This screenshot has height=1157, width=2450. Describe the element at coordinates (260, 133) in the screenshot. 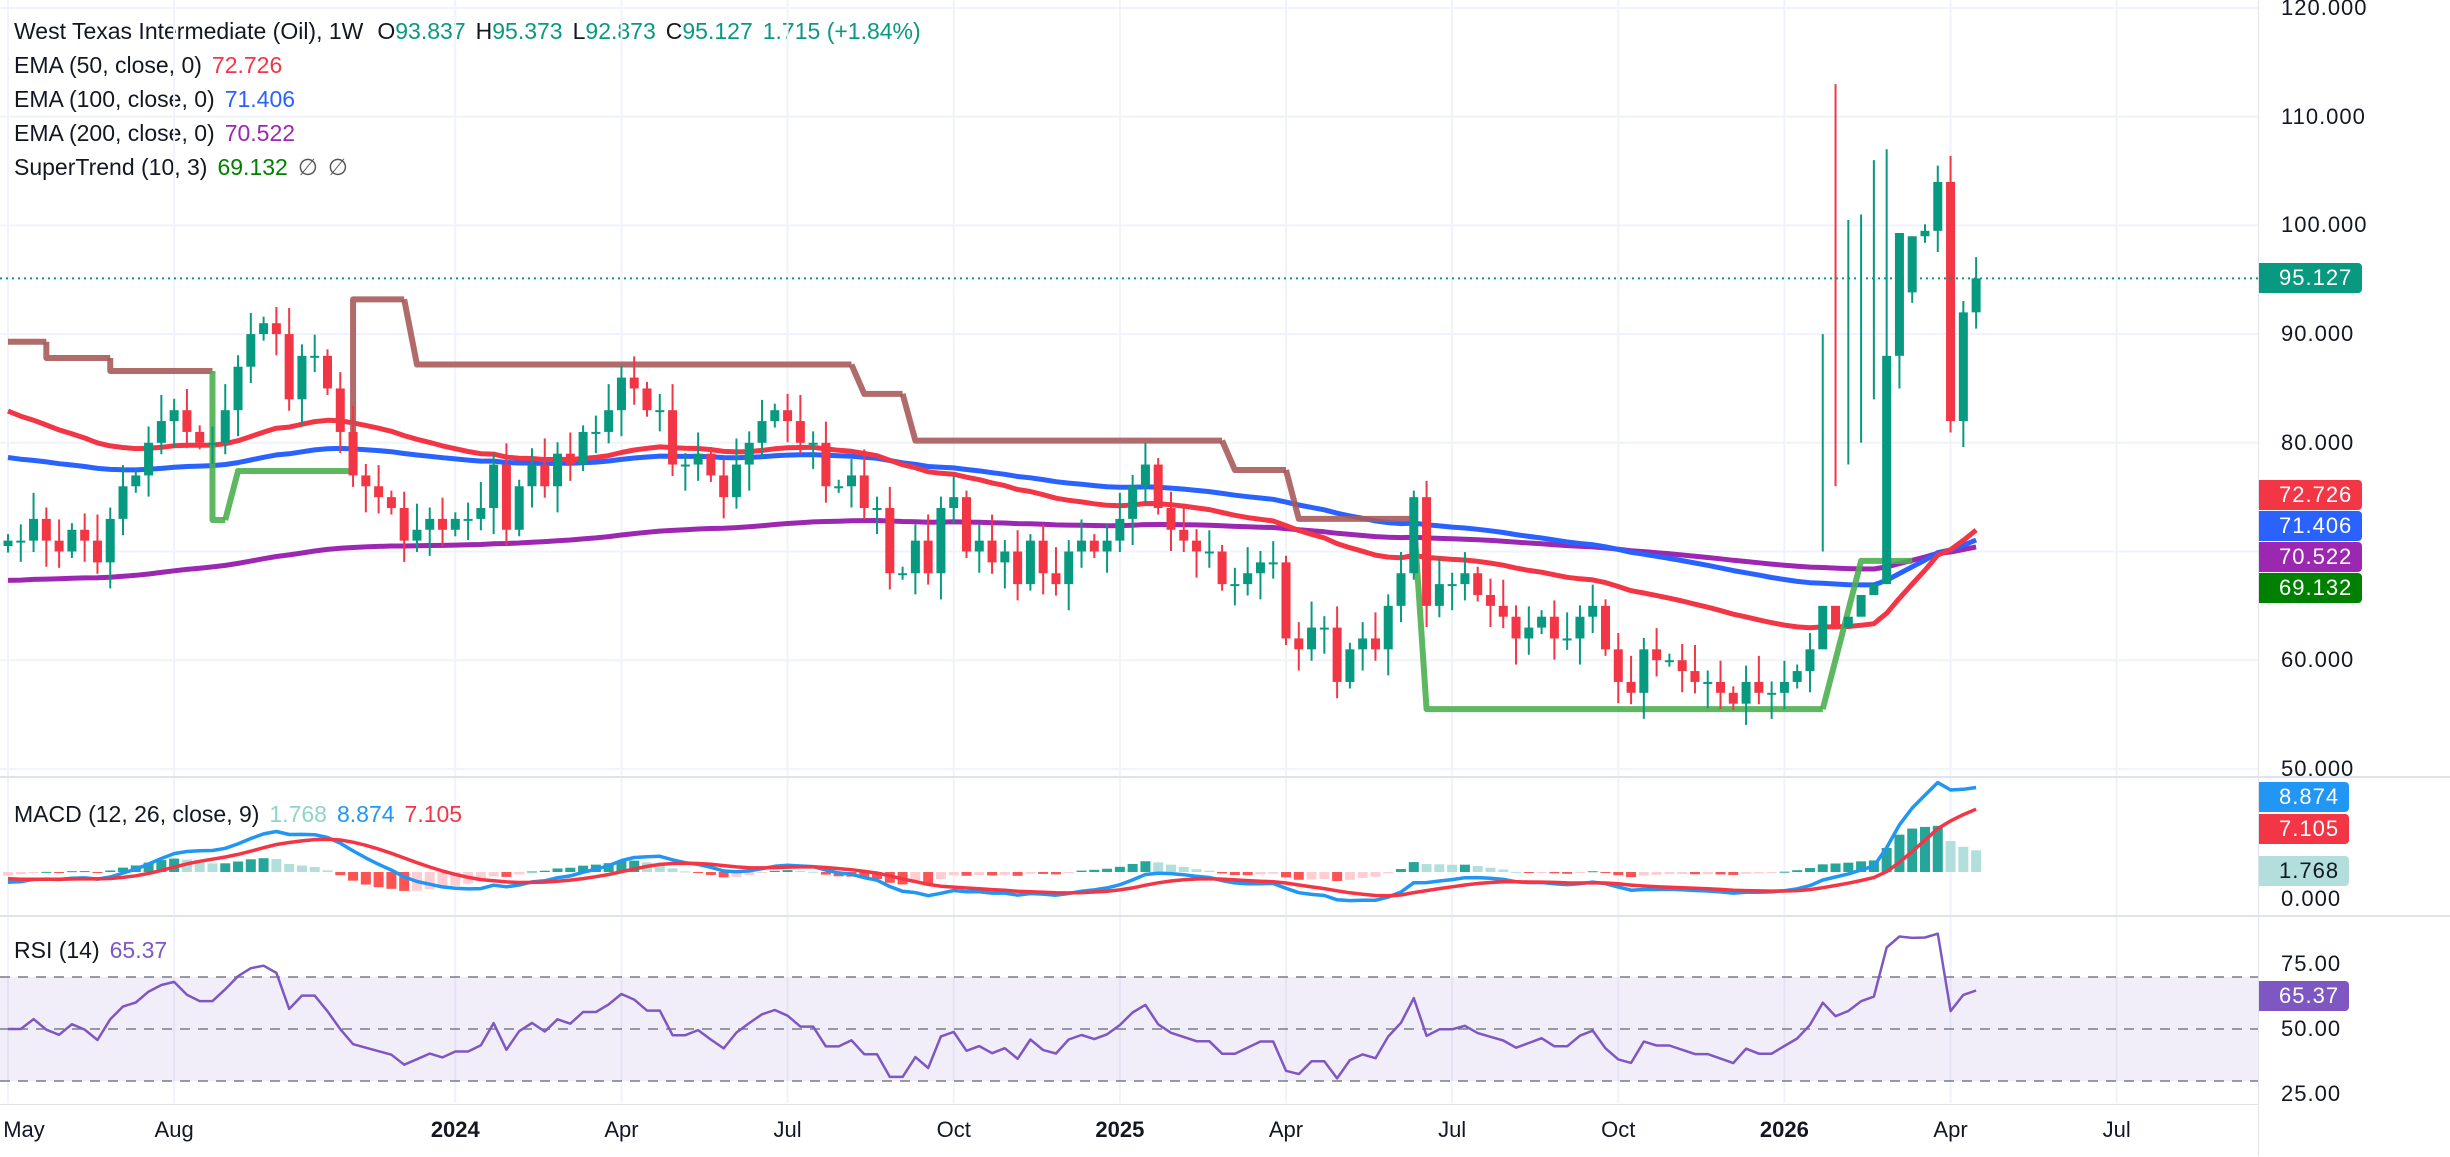

I see `ema200-value: 70.522` at that location.